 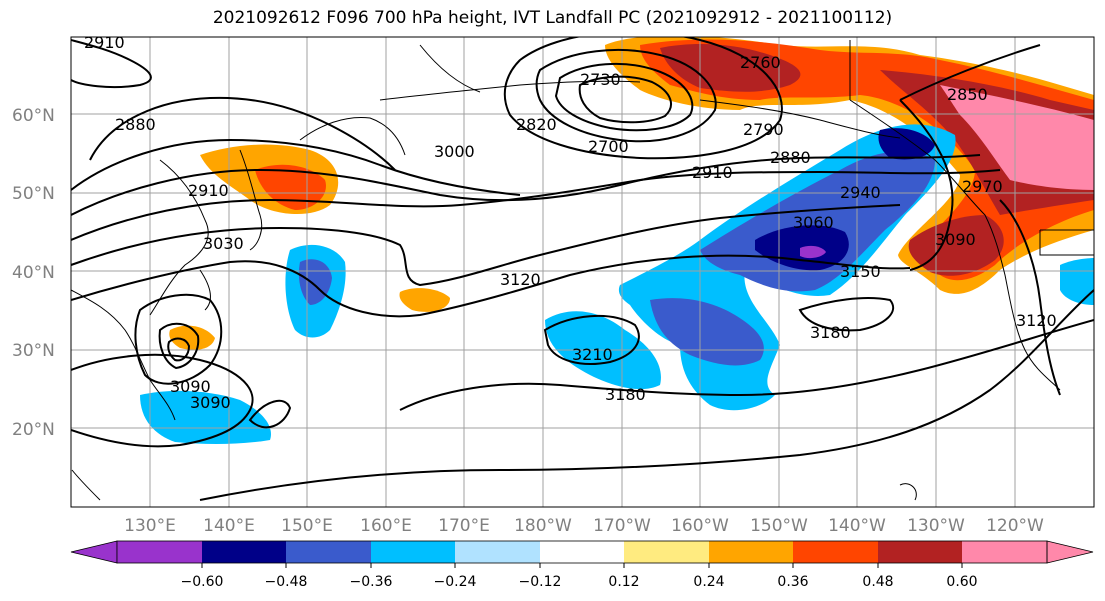 What do you see at coordinates (33, 351) in the screenshot?
I see `lat-label: 30°N` at bounding box center [33, 351].